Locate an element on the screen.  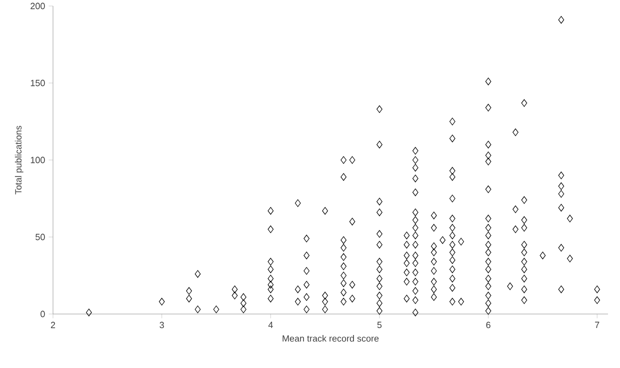
y-tick-label: 0 is located at coordinates (42, 314).